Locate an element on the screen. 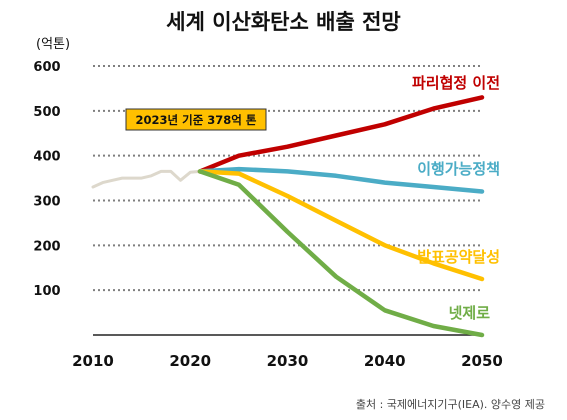 Image resolution: width=567 pixels, height=420 pixels. source-note: 출처 : 국제에너지기구(IEA). 양수영 제공 is located at coordinates (450, 404).